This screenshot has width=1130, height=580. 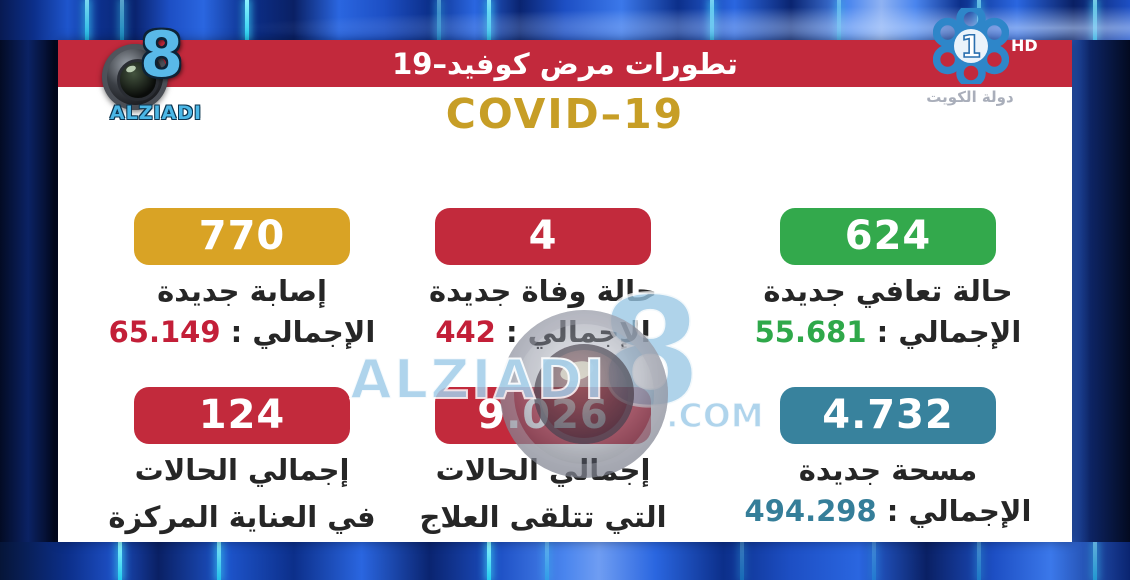 I want to click on q8-numeral: 8, so click(x=162, y=54).